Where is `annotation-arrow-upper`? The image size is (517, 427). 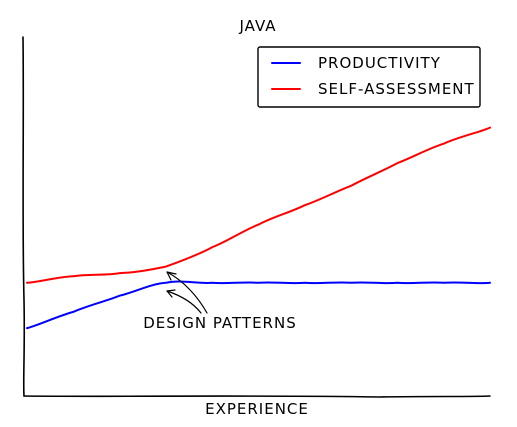
annotation-arrow-upper is located at coordinates (187, 292).